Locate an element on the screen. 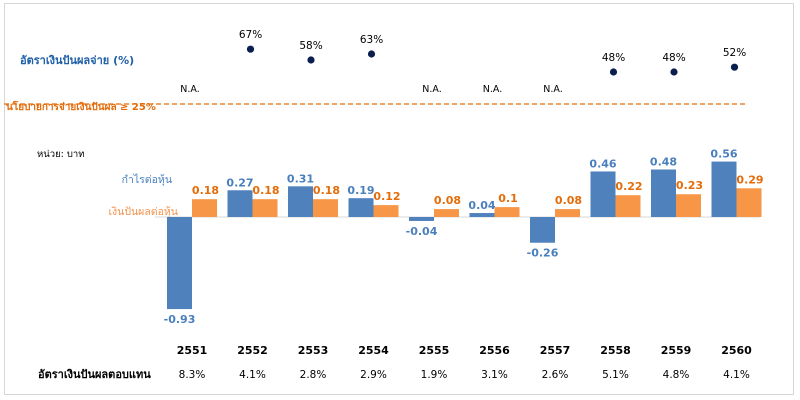 This screenshot has width=800, height=400. unit-label: หน่วย: บาท is located at coordinates (61, 154).